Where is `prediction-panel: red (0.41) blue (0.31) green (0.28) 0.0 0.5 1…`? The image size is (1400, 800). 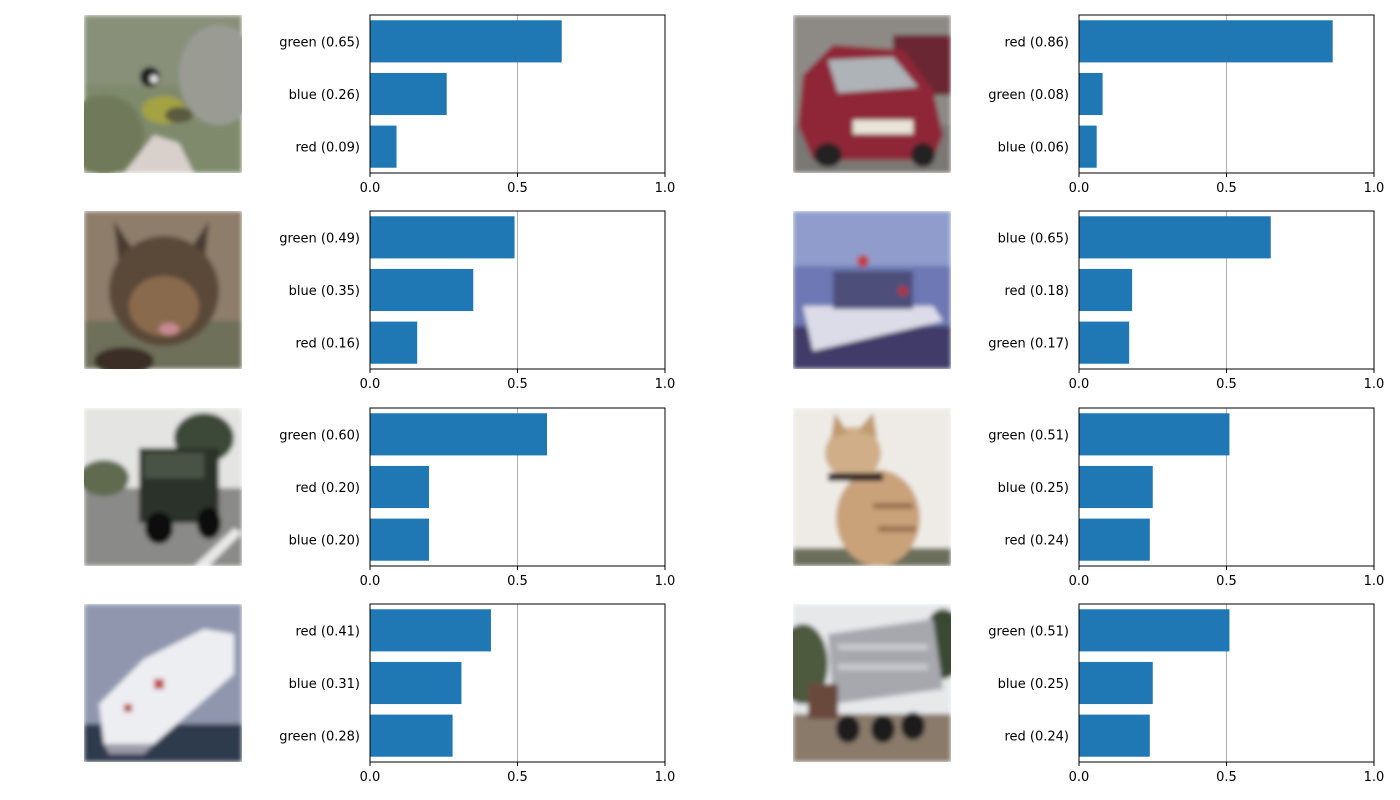 prediction-panel: red (0.41) blue (0.31) green (0.28) 0.0 0.5 1… is located at coordinates (477, 694).